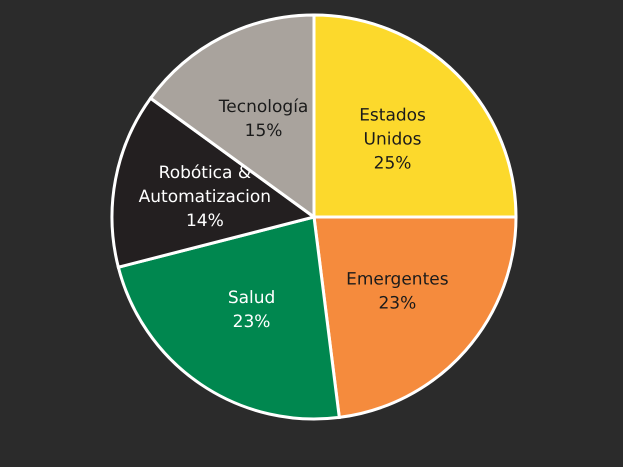 Image resolution: width=623 pixels, height=467 pixels. Describe the element at coordinates (252, 298) in the screenshot. I see `slice-label: Salud` at that location.